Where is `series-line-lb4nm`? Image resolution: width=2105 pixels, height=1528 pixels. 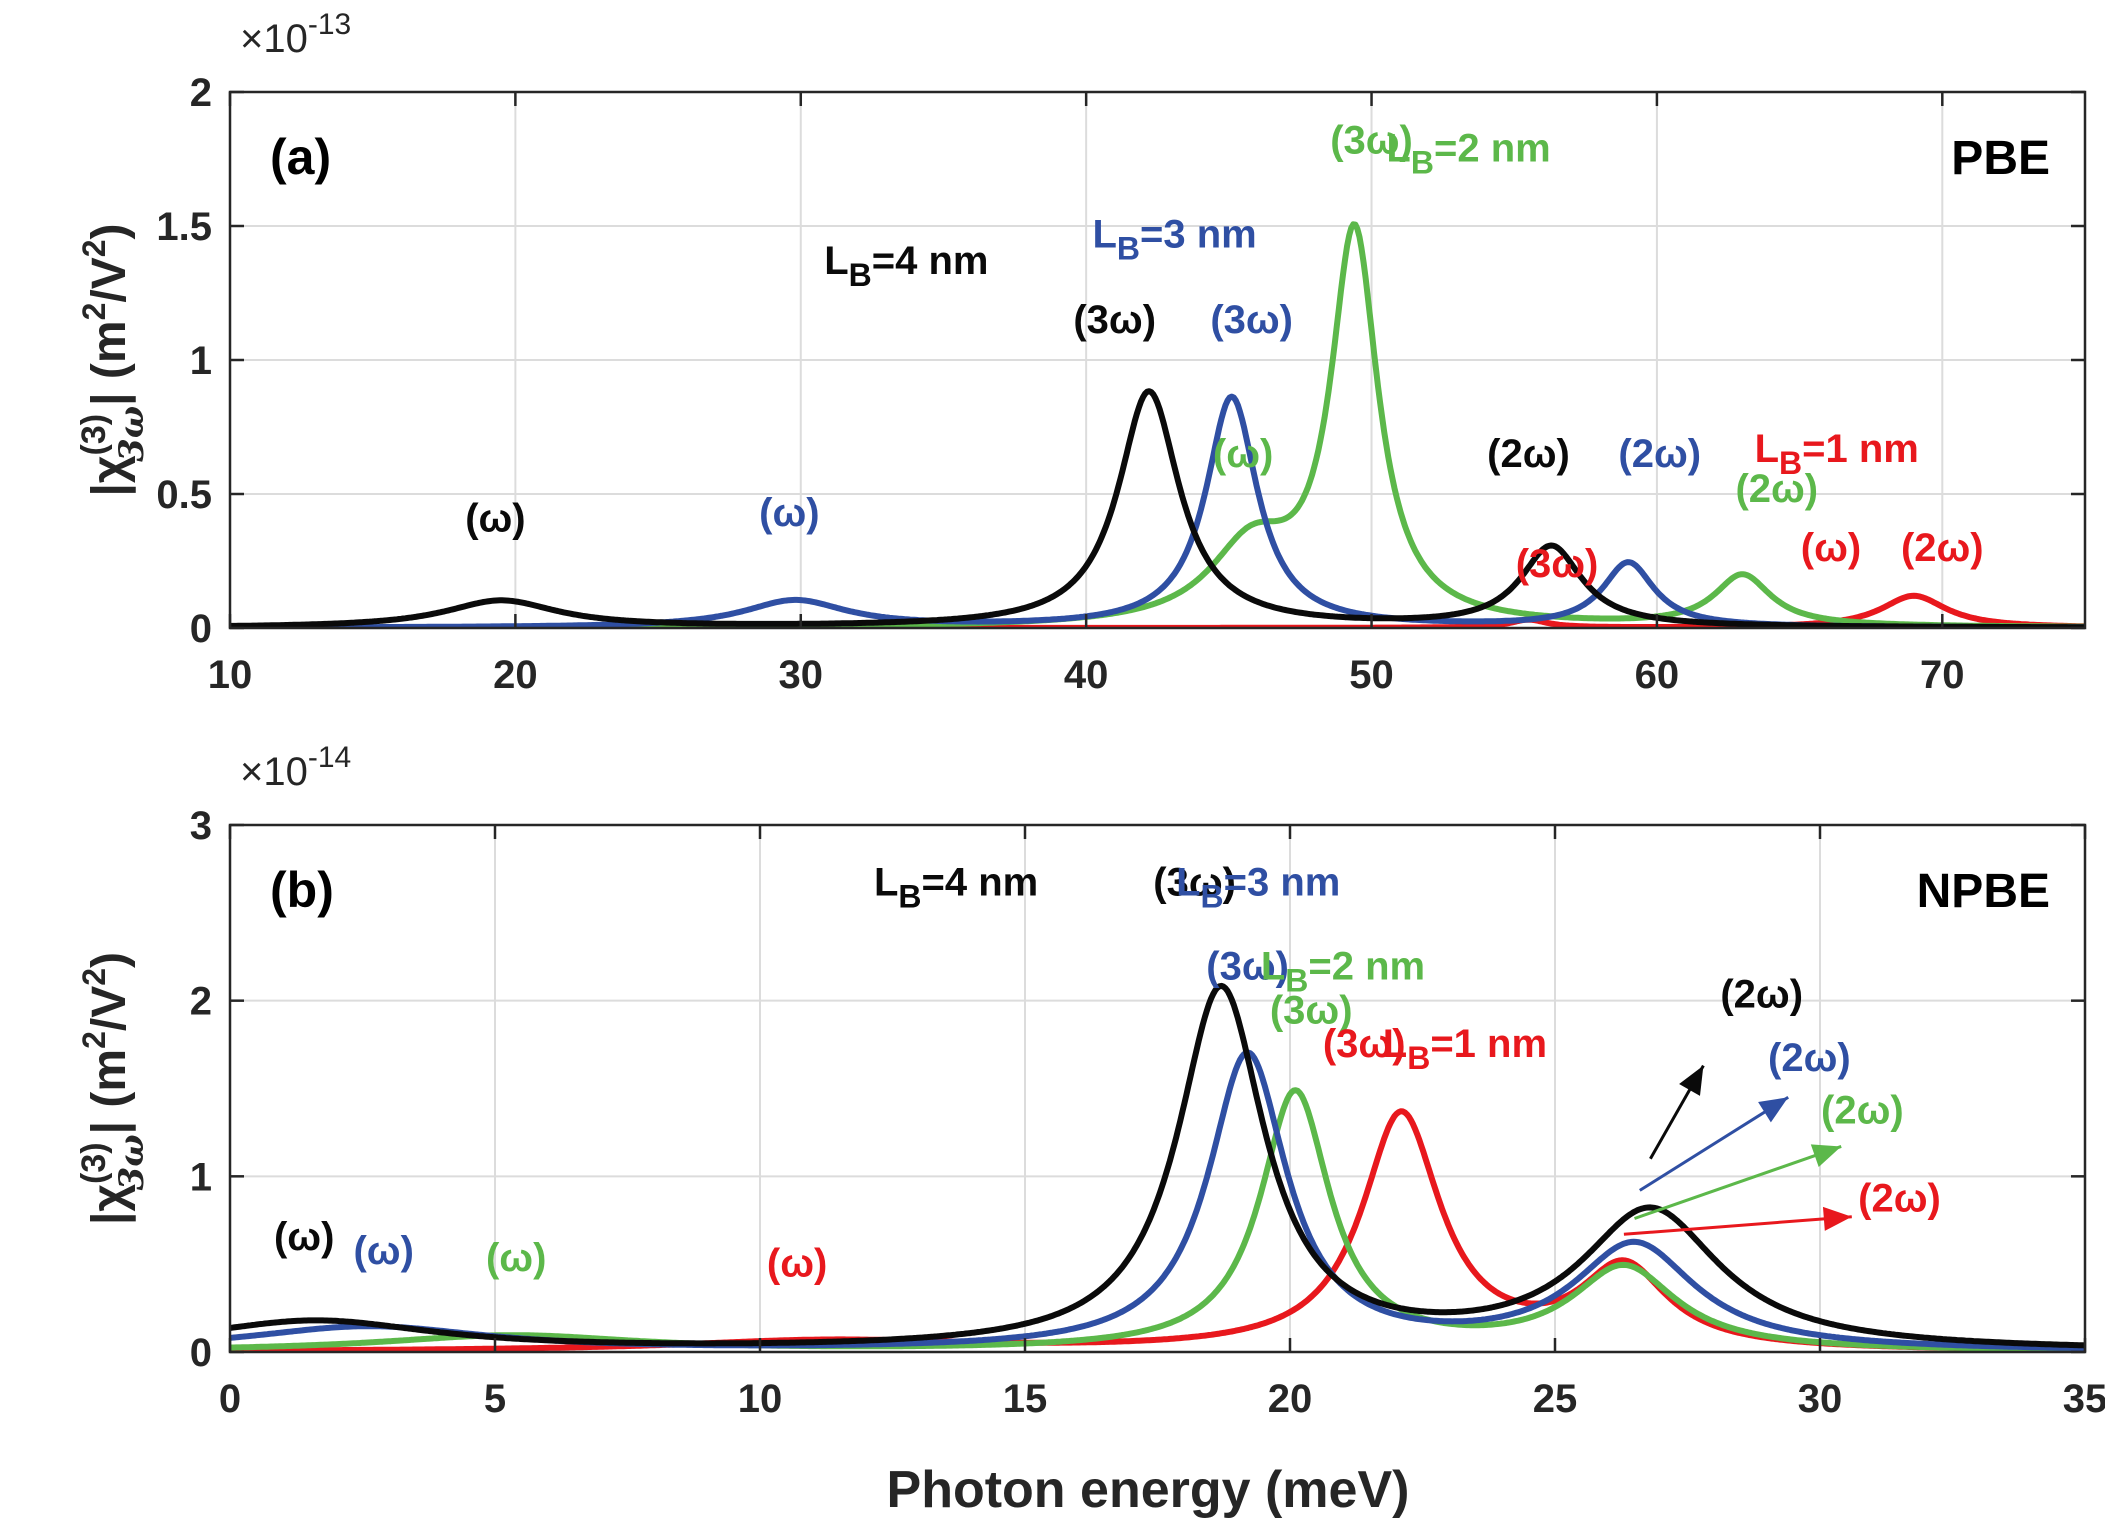
series-line-lb4nm is located at coordinates (1157, 508).